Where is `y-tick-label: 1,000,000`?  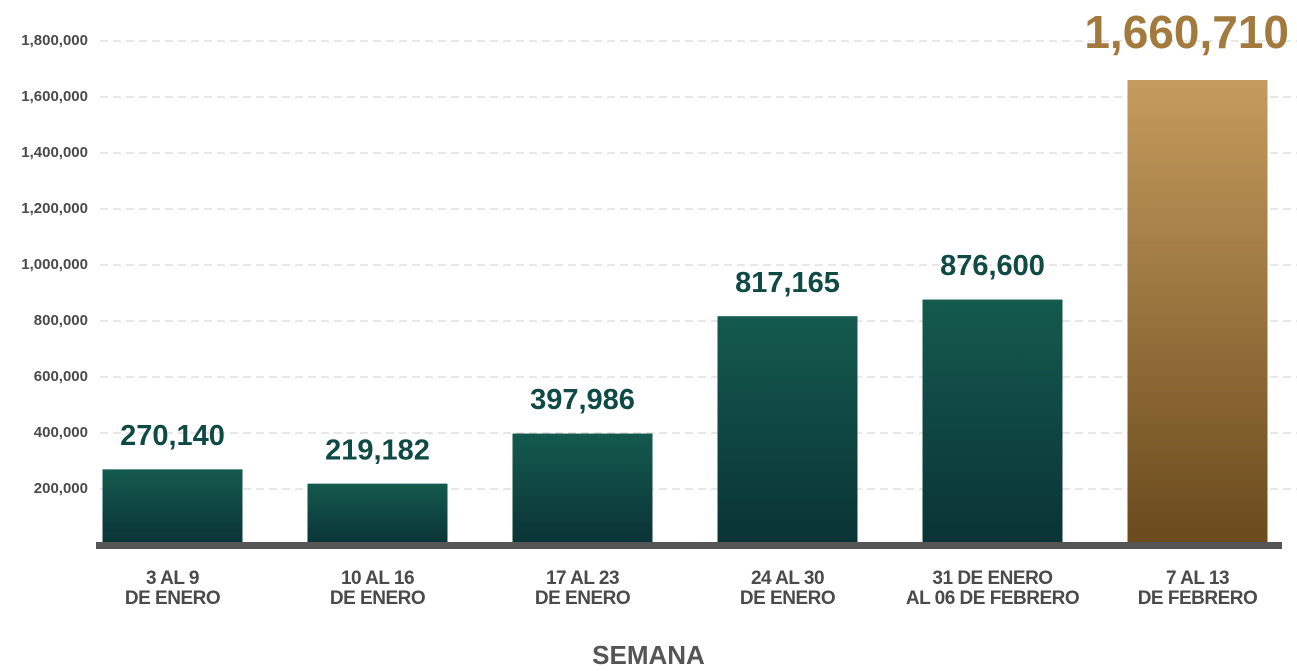
y-tick-label: 1,000,000 is located at coordinates (54, 264).